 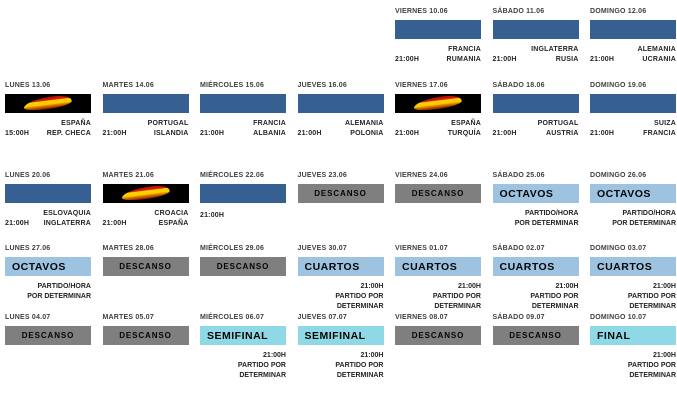 I want to click on stage-bar-octavos: OCTAVOS, so click(x=633, y=193).